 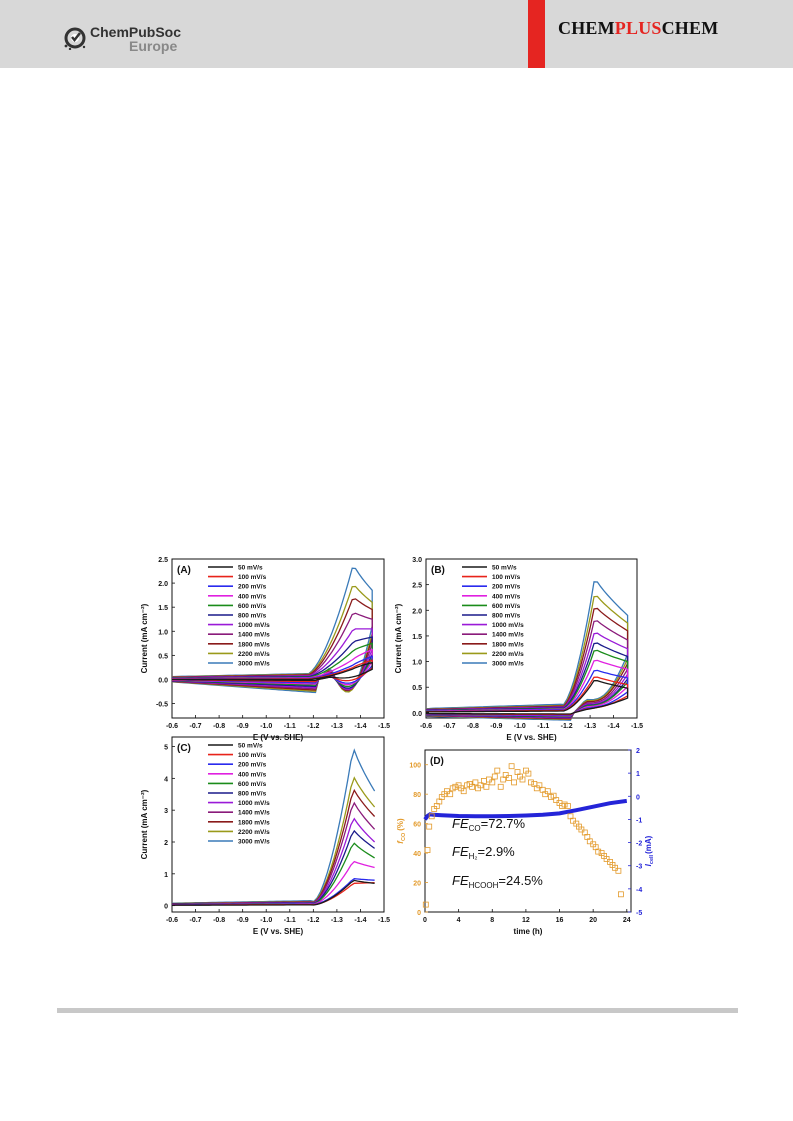 What do you see at coordinates (166, 779) in the screenshot?
I see `y-tick-label: 4` at bounding box center [166, 779].